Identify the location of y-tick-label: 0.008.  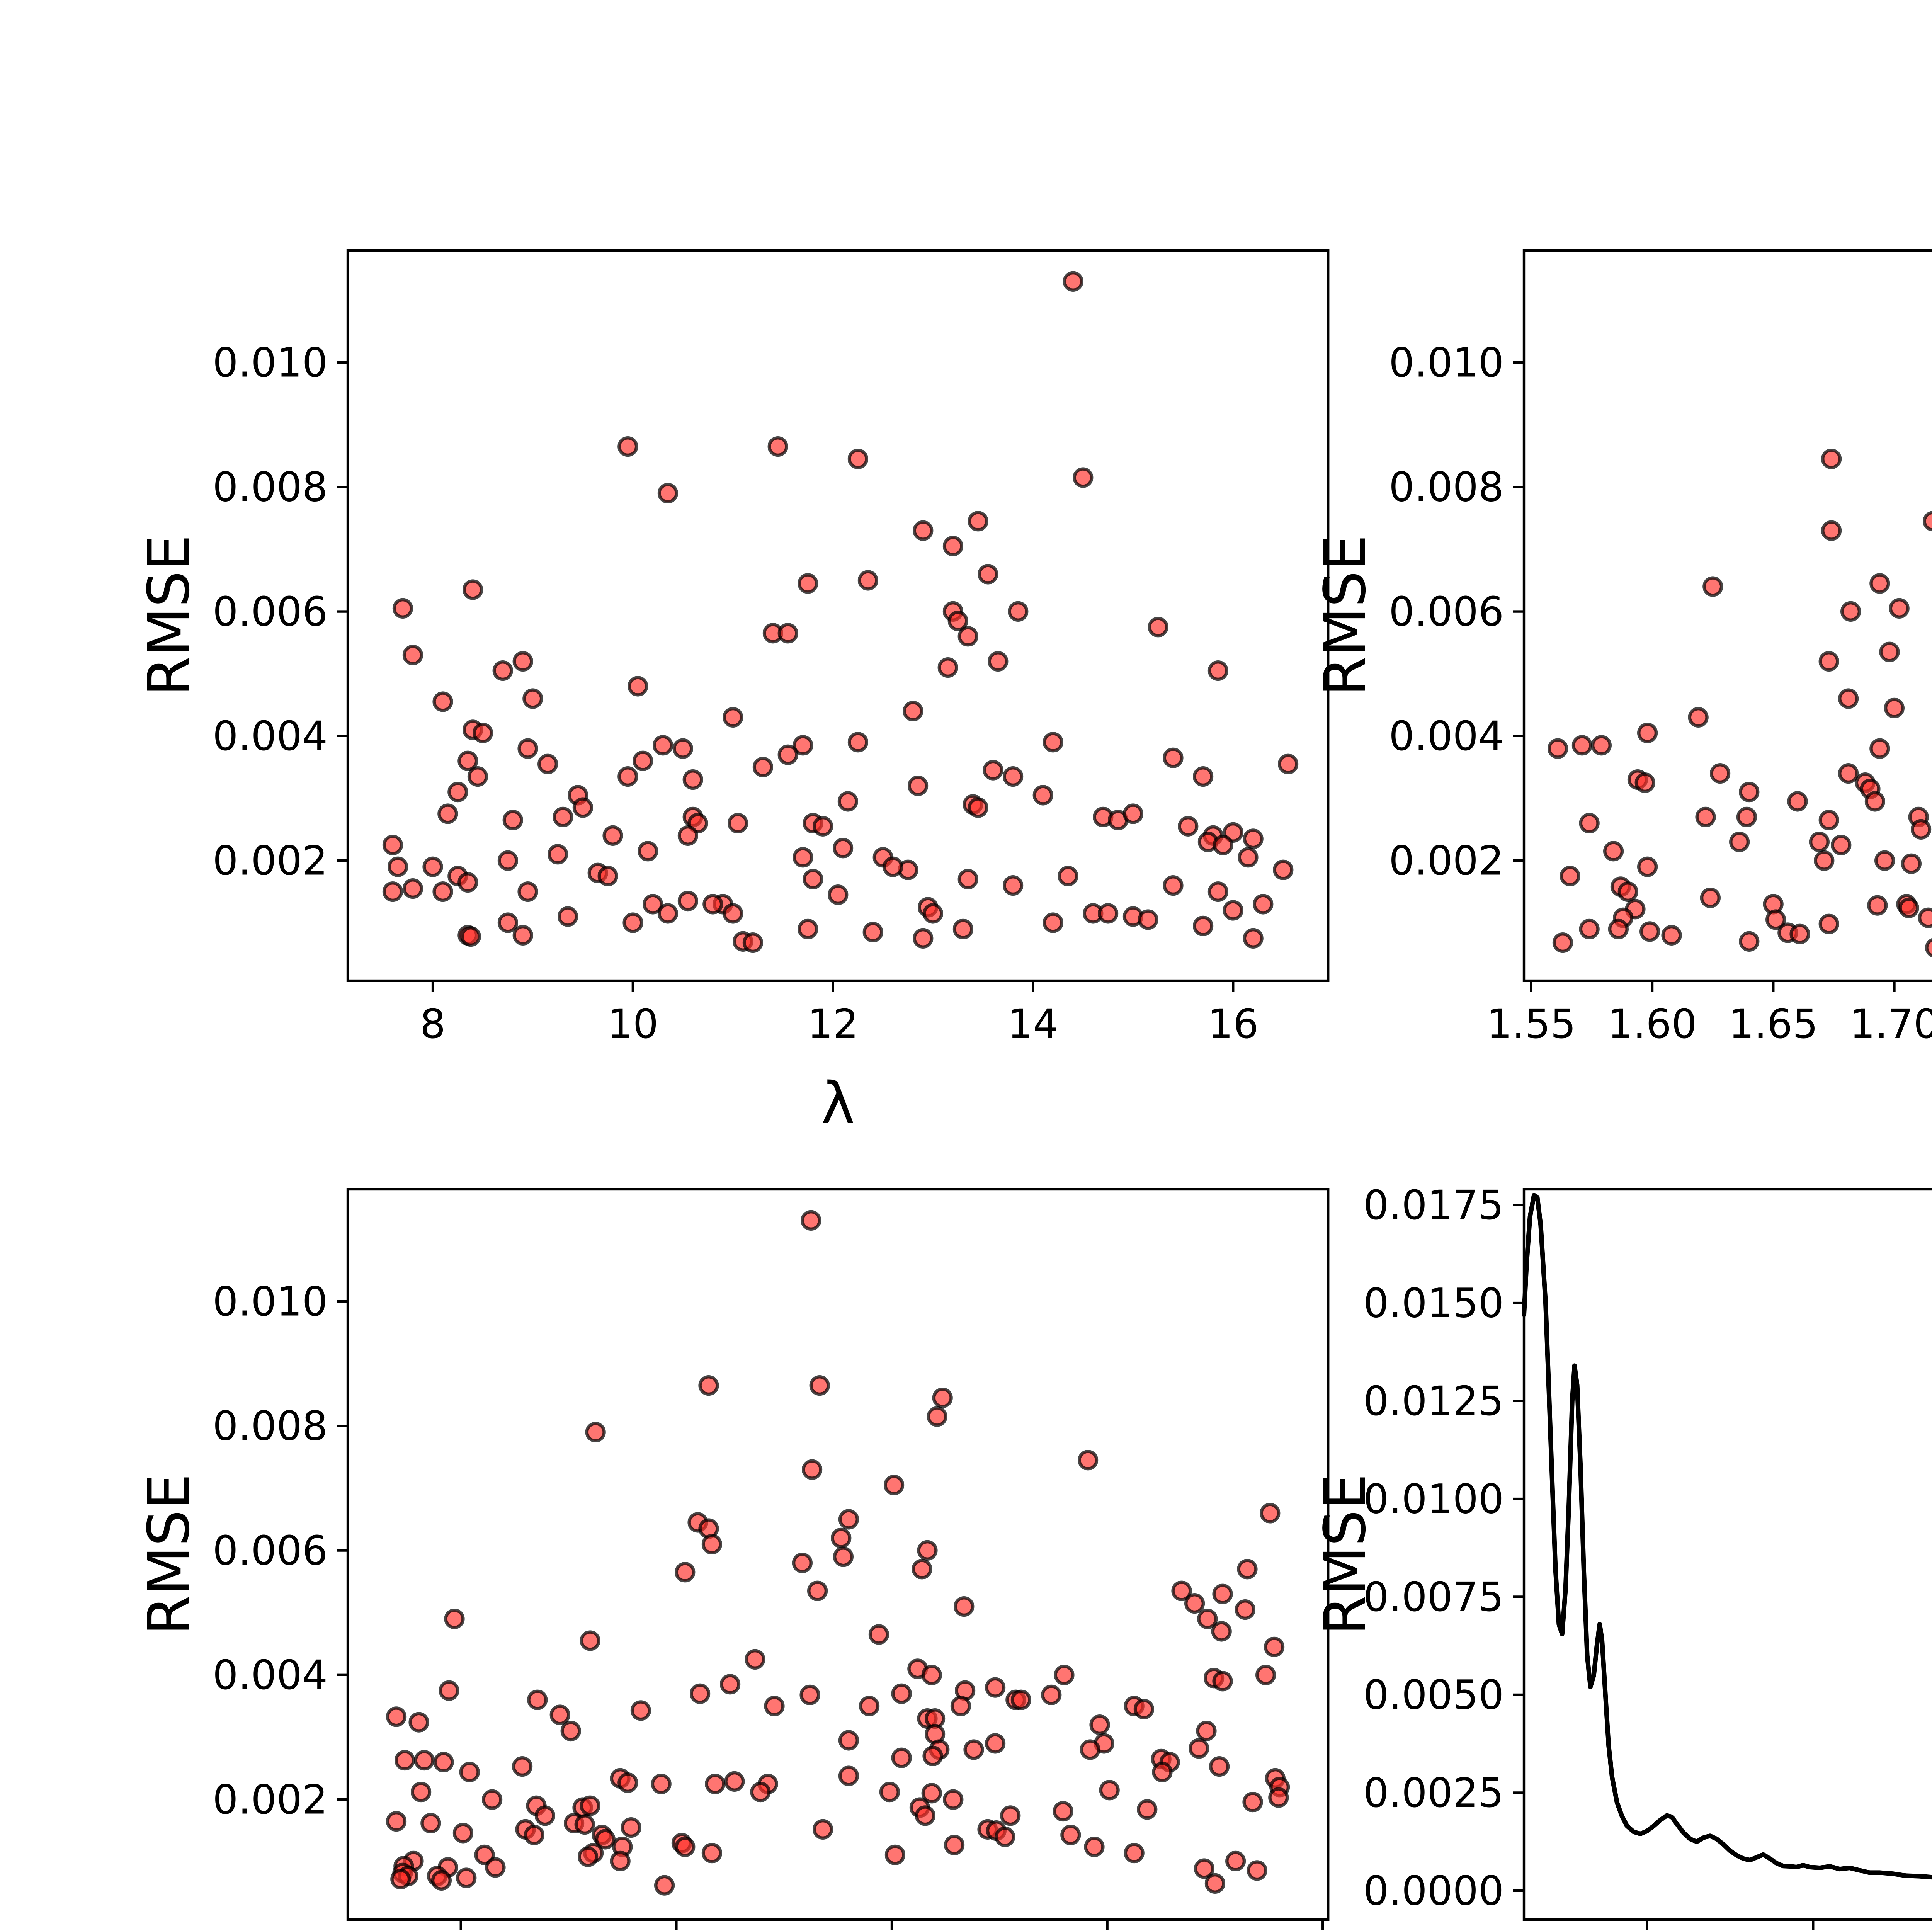
(271, 488).